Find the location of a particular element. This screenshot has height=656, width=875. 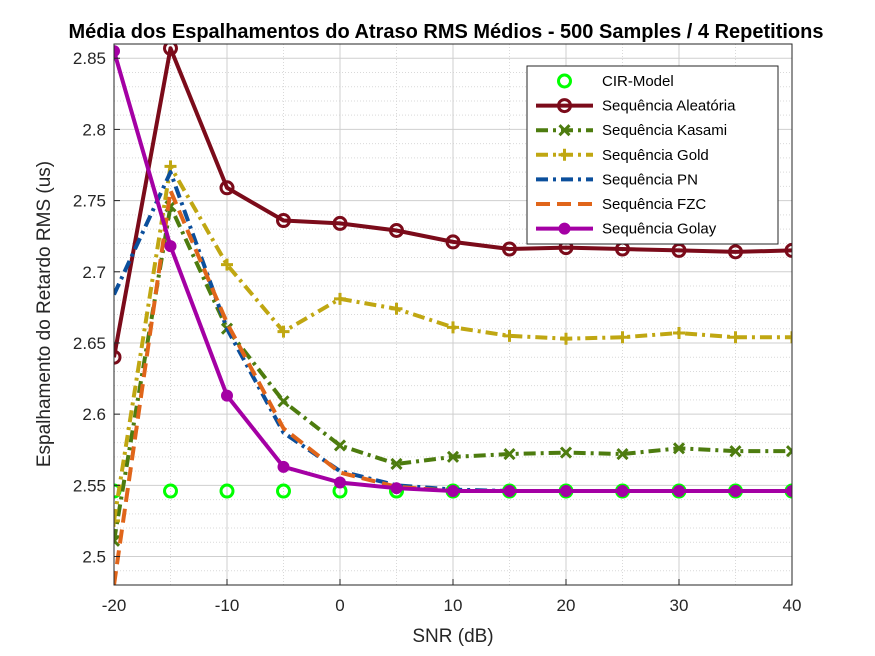

x-tick-label: -20 is located at coordinates (114, 605).